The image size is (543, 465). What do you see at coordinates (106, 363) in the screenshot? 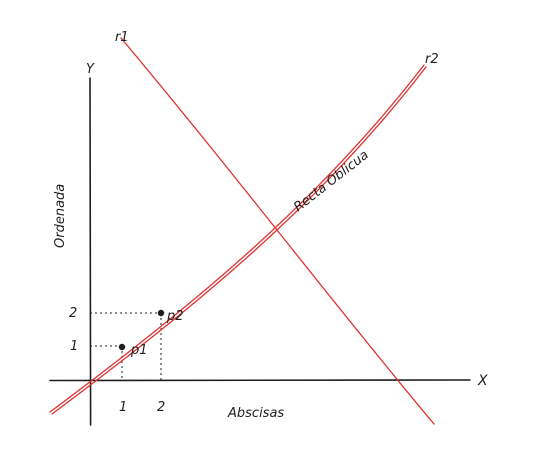
I see `guide-lines-p1` at bounding box center [106, 363].